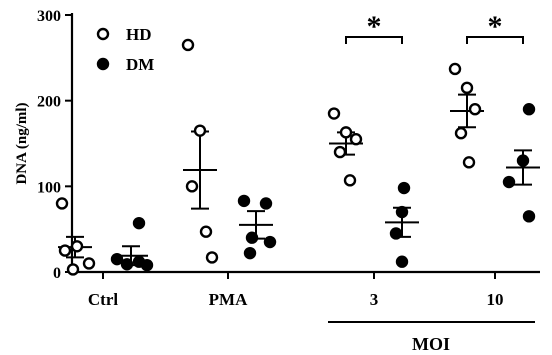 This screenshot has height=355, width=552. Describe the element at coordinates (57, 273) in the screenshot. I see `y-tick-label: 0` at that location.